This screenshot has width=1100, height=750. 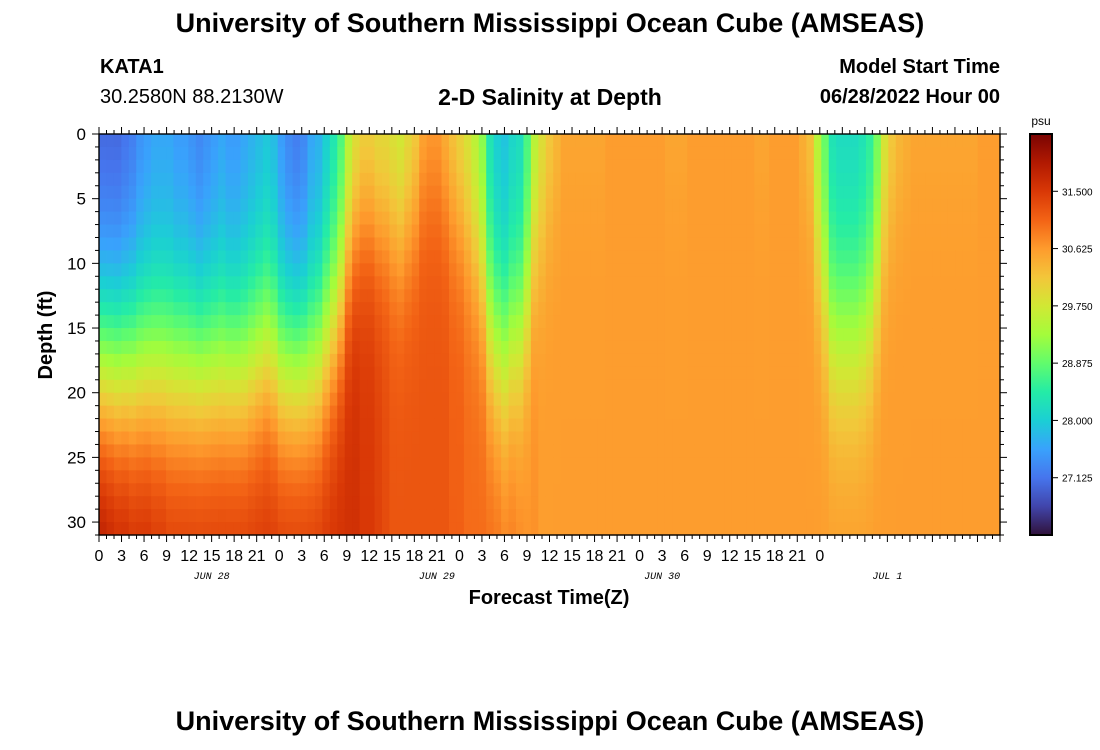 I want to click on x-tick-label: 21, so click(x=617, y=556).